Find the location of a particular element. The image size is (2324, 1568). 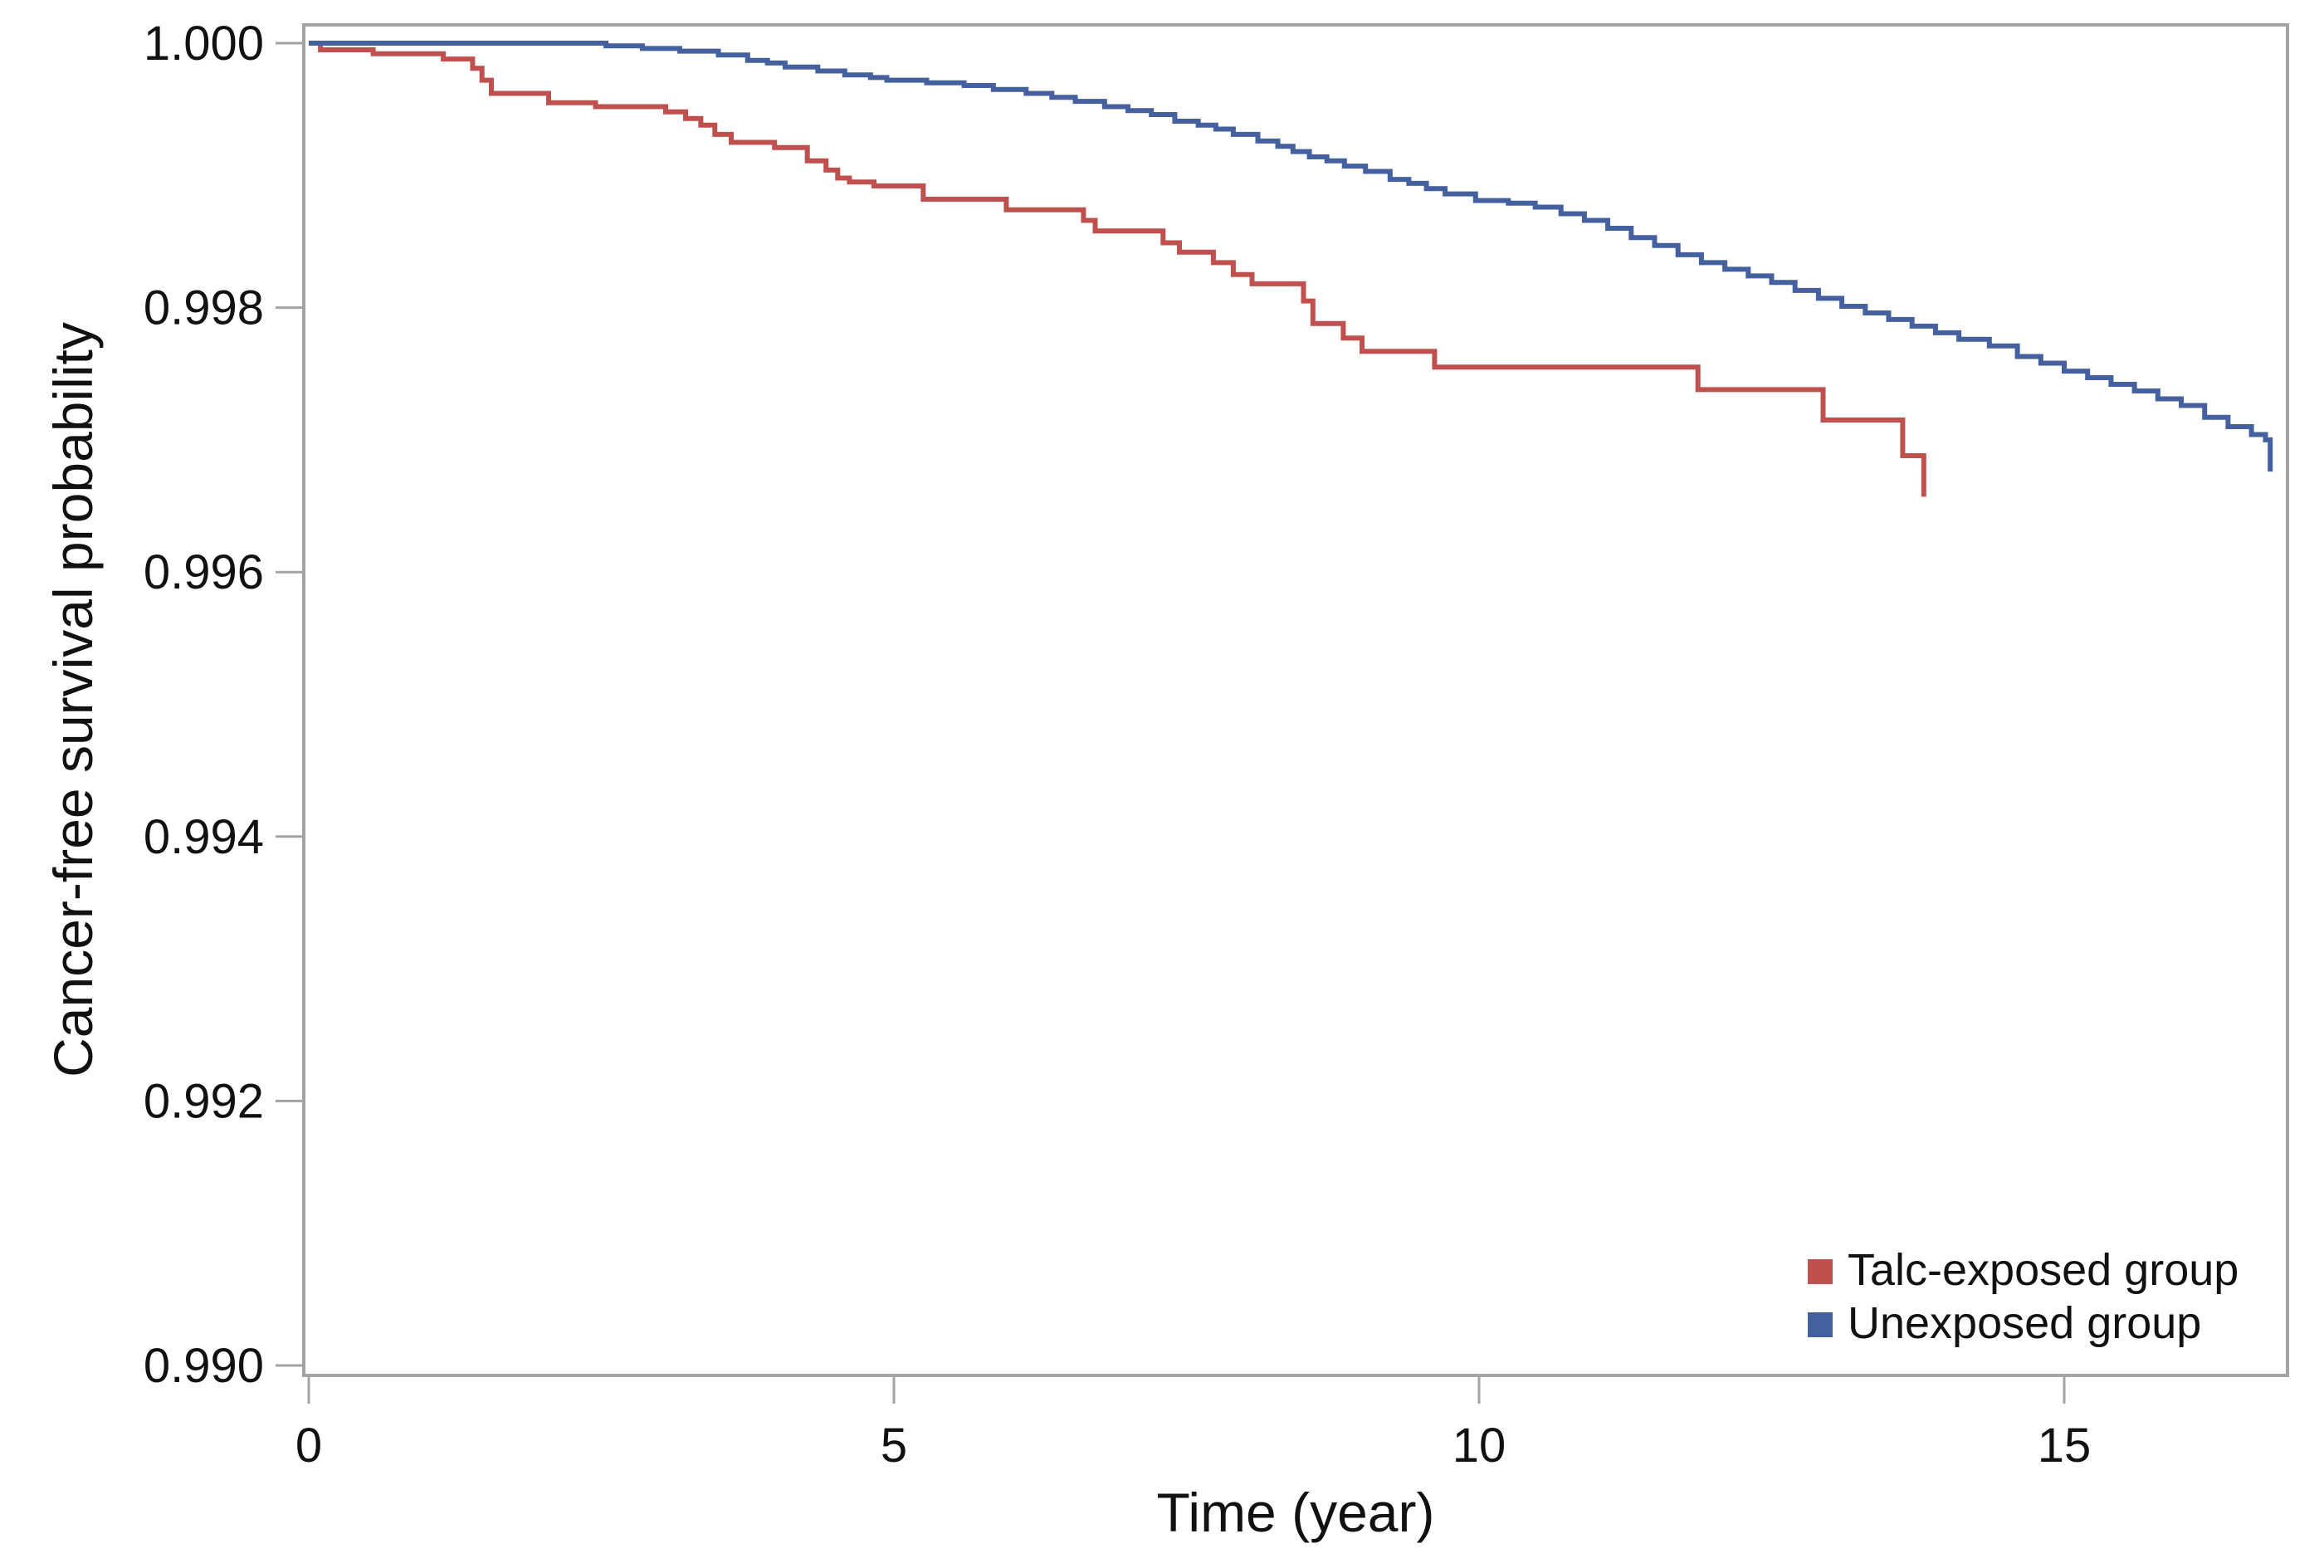

legend-item-talc-exposed: Talc-exposed group is located at coordinates (2024, 1270).